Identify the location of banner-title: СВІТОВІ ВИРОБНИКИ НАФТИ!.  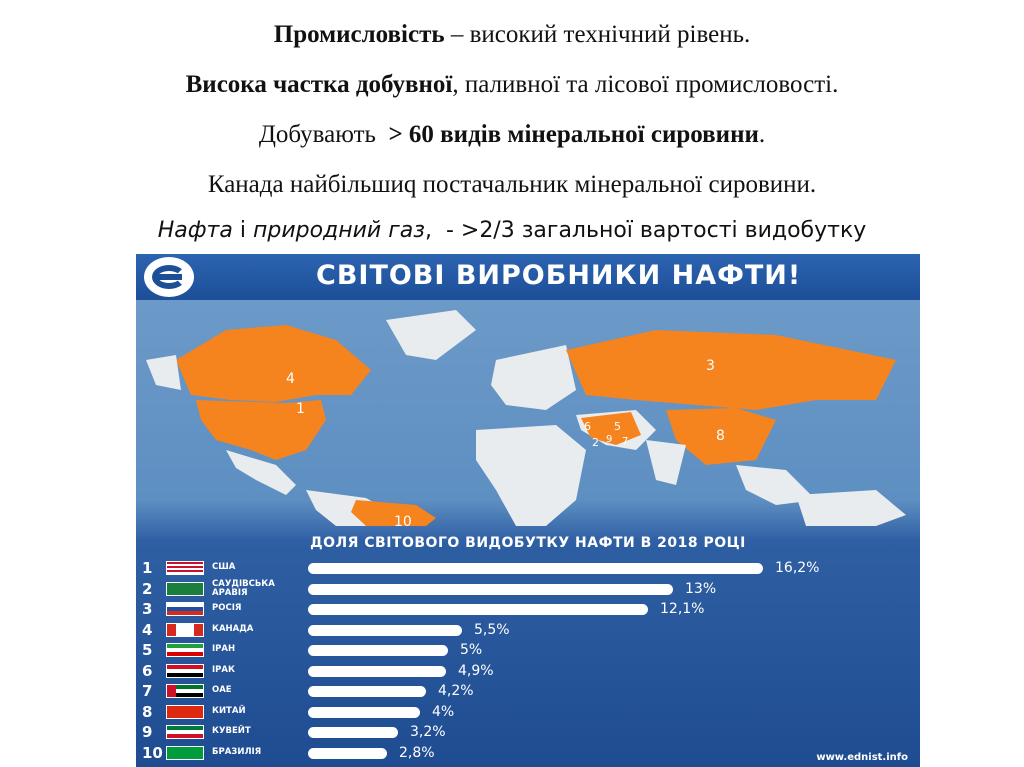
(559, 275).